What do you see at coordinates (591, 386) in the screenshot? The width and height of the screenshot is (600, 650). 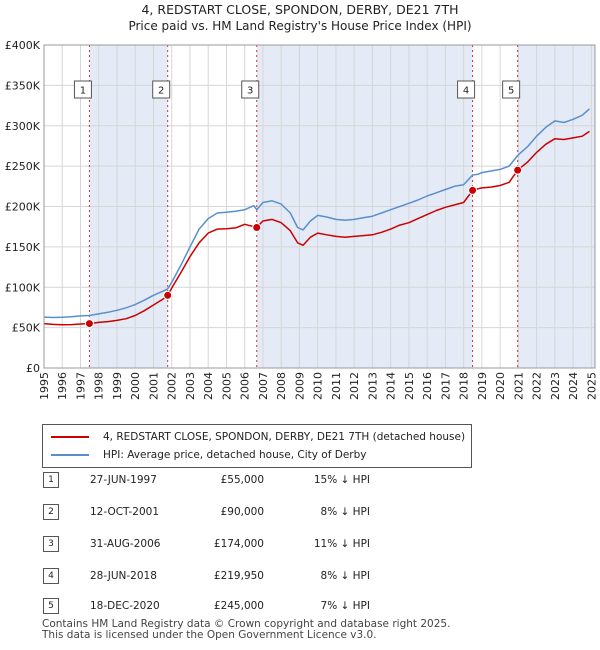 I see `x-tick-label: 2025` at bounding box center [591, 386].